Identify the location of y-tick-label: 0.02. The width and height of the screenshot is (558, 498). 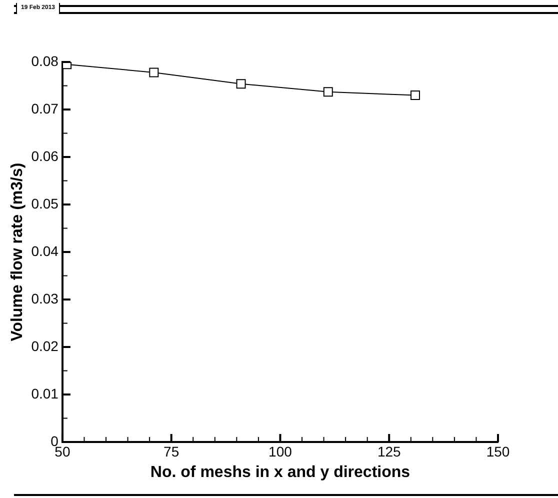
(45, 346).